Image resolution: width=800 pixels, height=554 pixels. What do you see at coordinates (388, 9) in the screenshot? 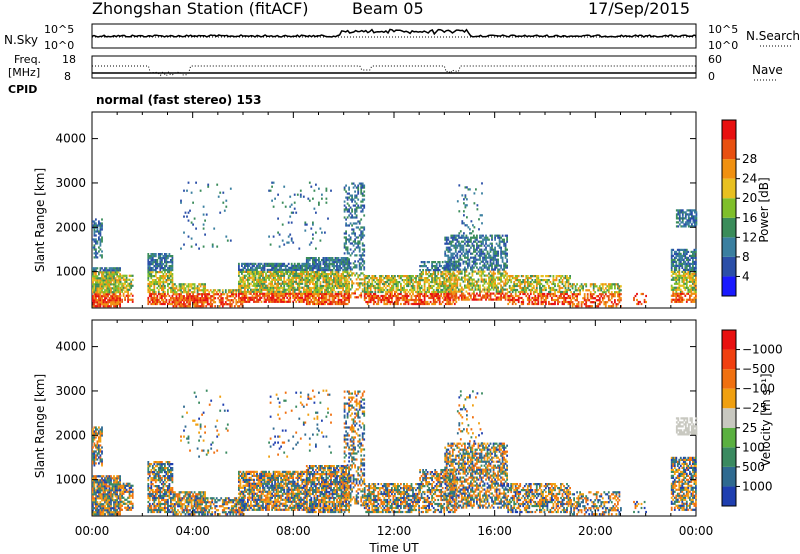
I see `beam-label: Beam 05` at bounding box center [388, 9].